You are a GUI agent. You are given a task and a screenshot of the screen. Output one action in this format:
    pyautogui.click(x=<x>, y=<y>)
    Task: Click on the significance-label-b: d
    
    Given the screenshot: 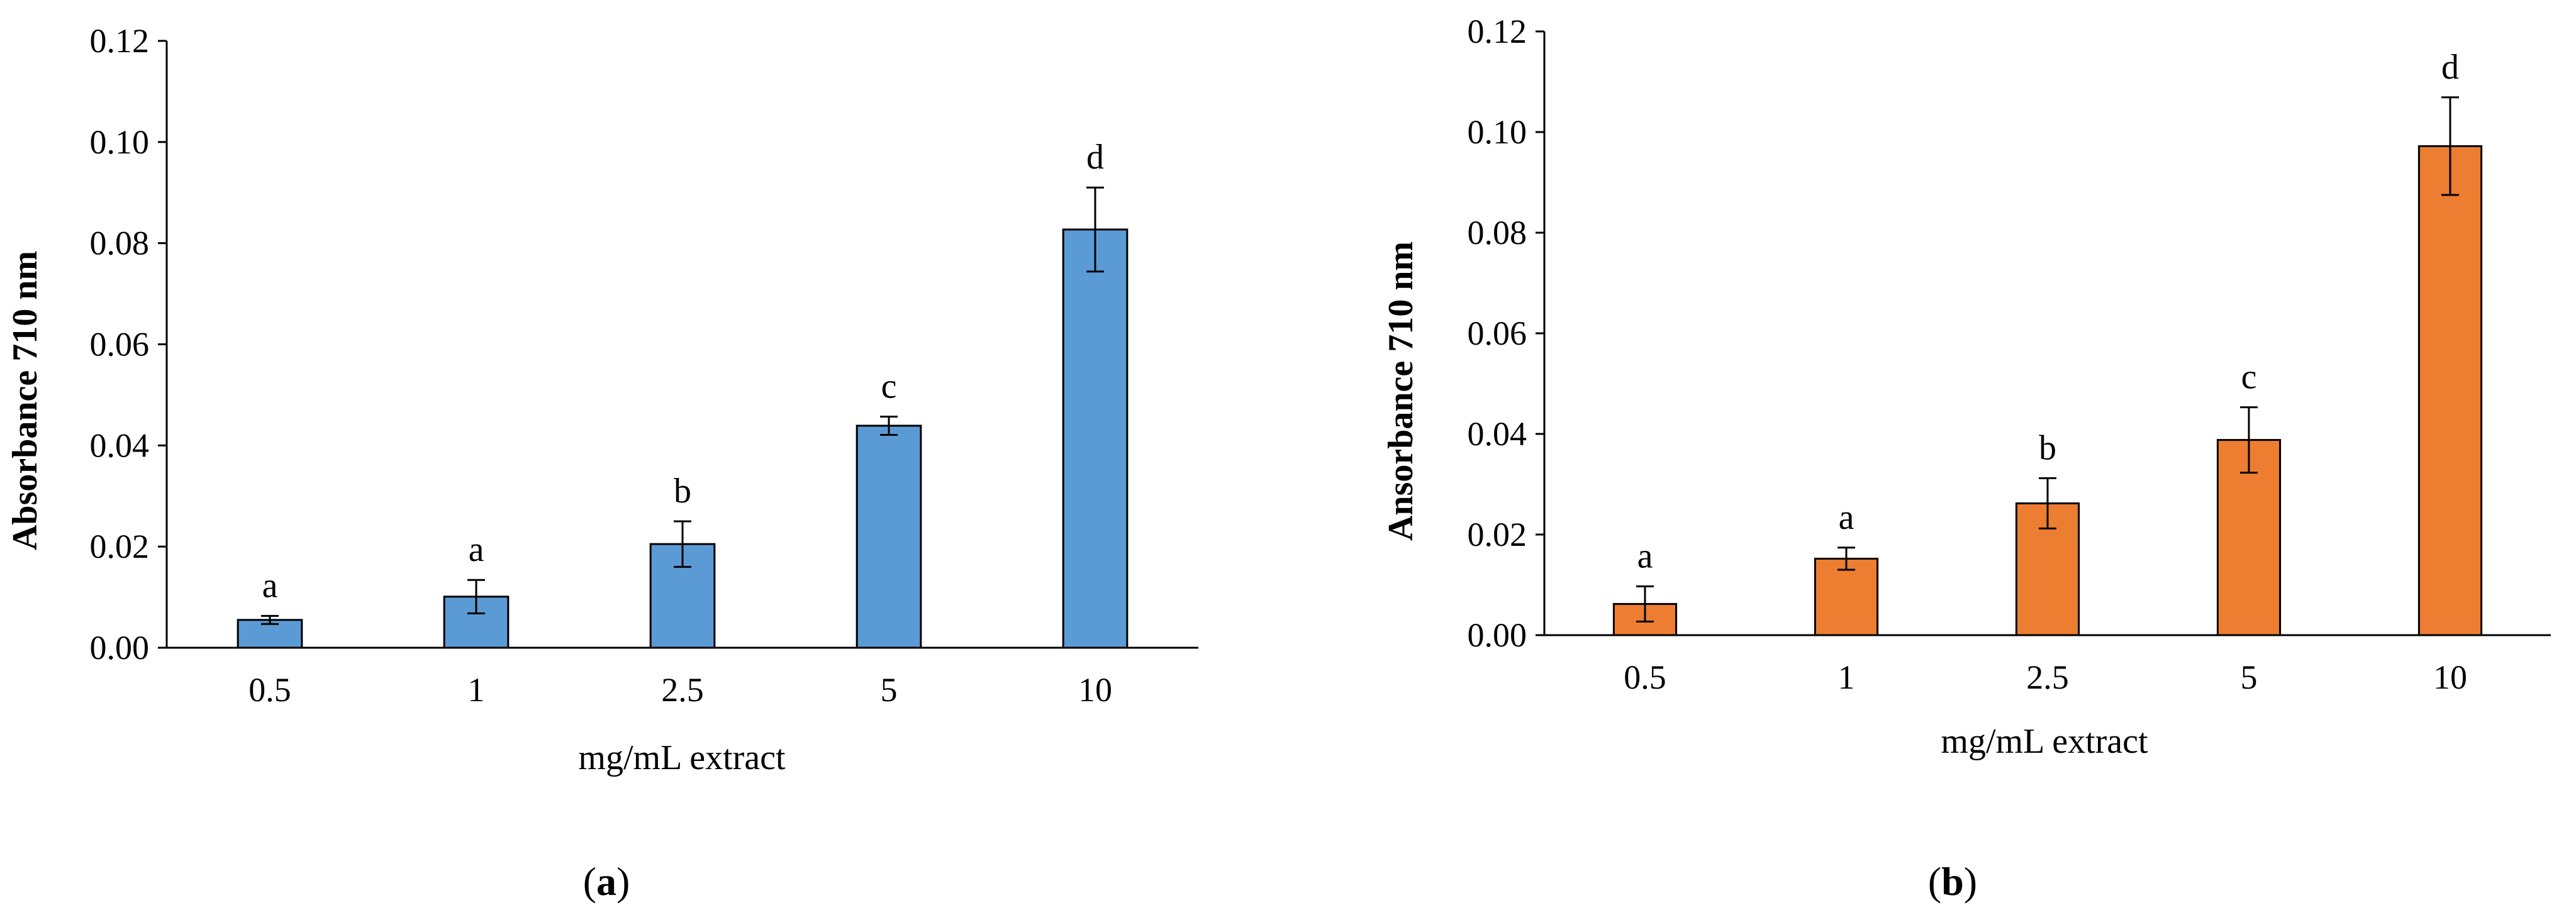 What is the action you would take?
    pyautogui.click(x=2450, y=67)
    